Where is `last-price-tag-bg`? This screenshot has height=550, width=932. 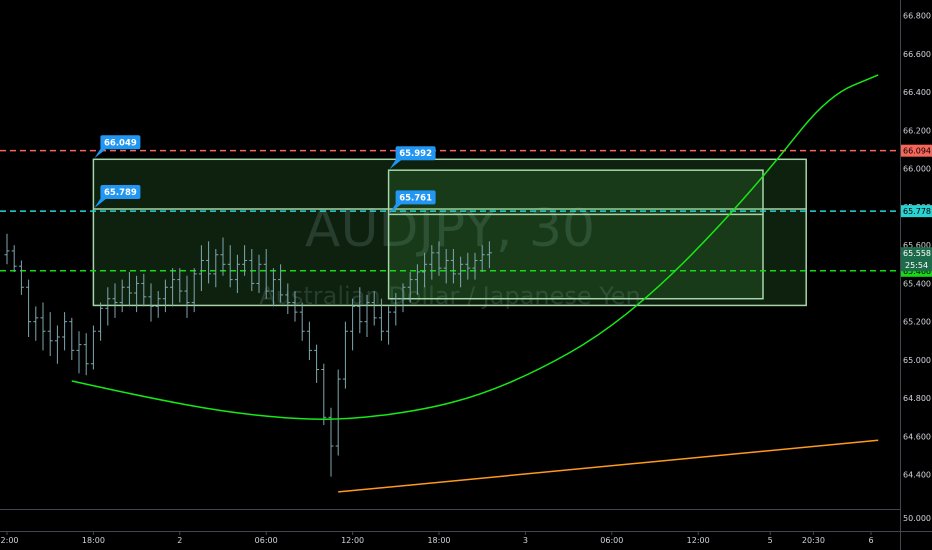 last-price-tag-bg is located at coordinates (916, 259).